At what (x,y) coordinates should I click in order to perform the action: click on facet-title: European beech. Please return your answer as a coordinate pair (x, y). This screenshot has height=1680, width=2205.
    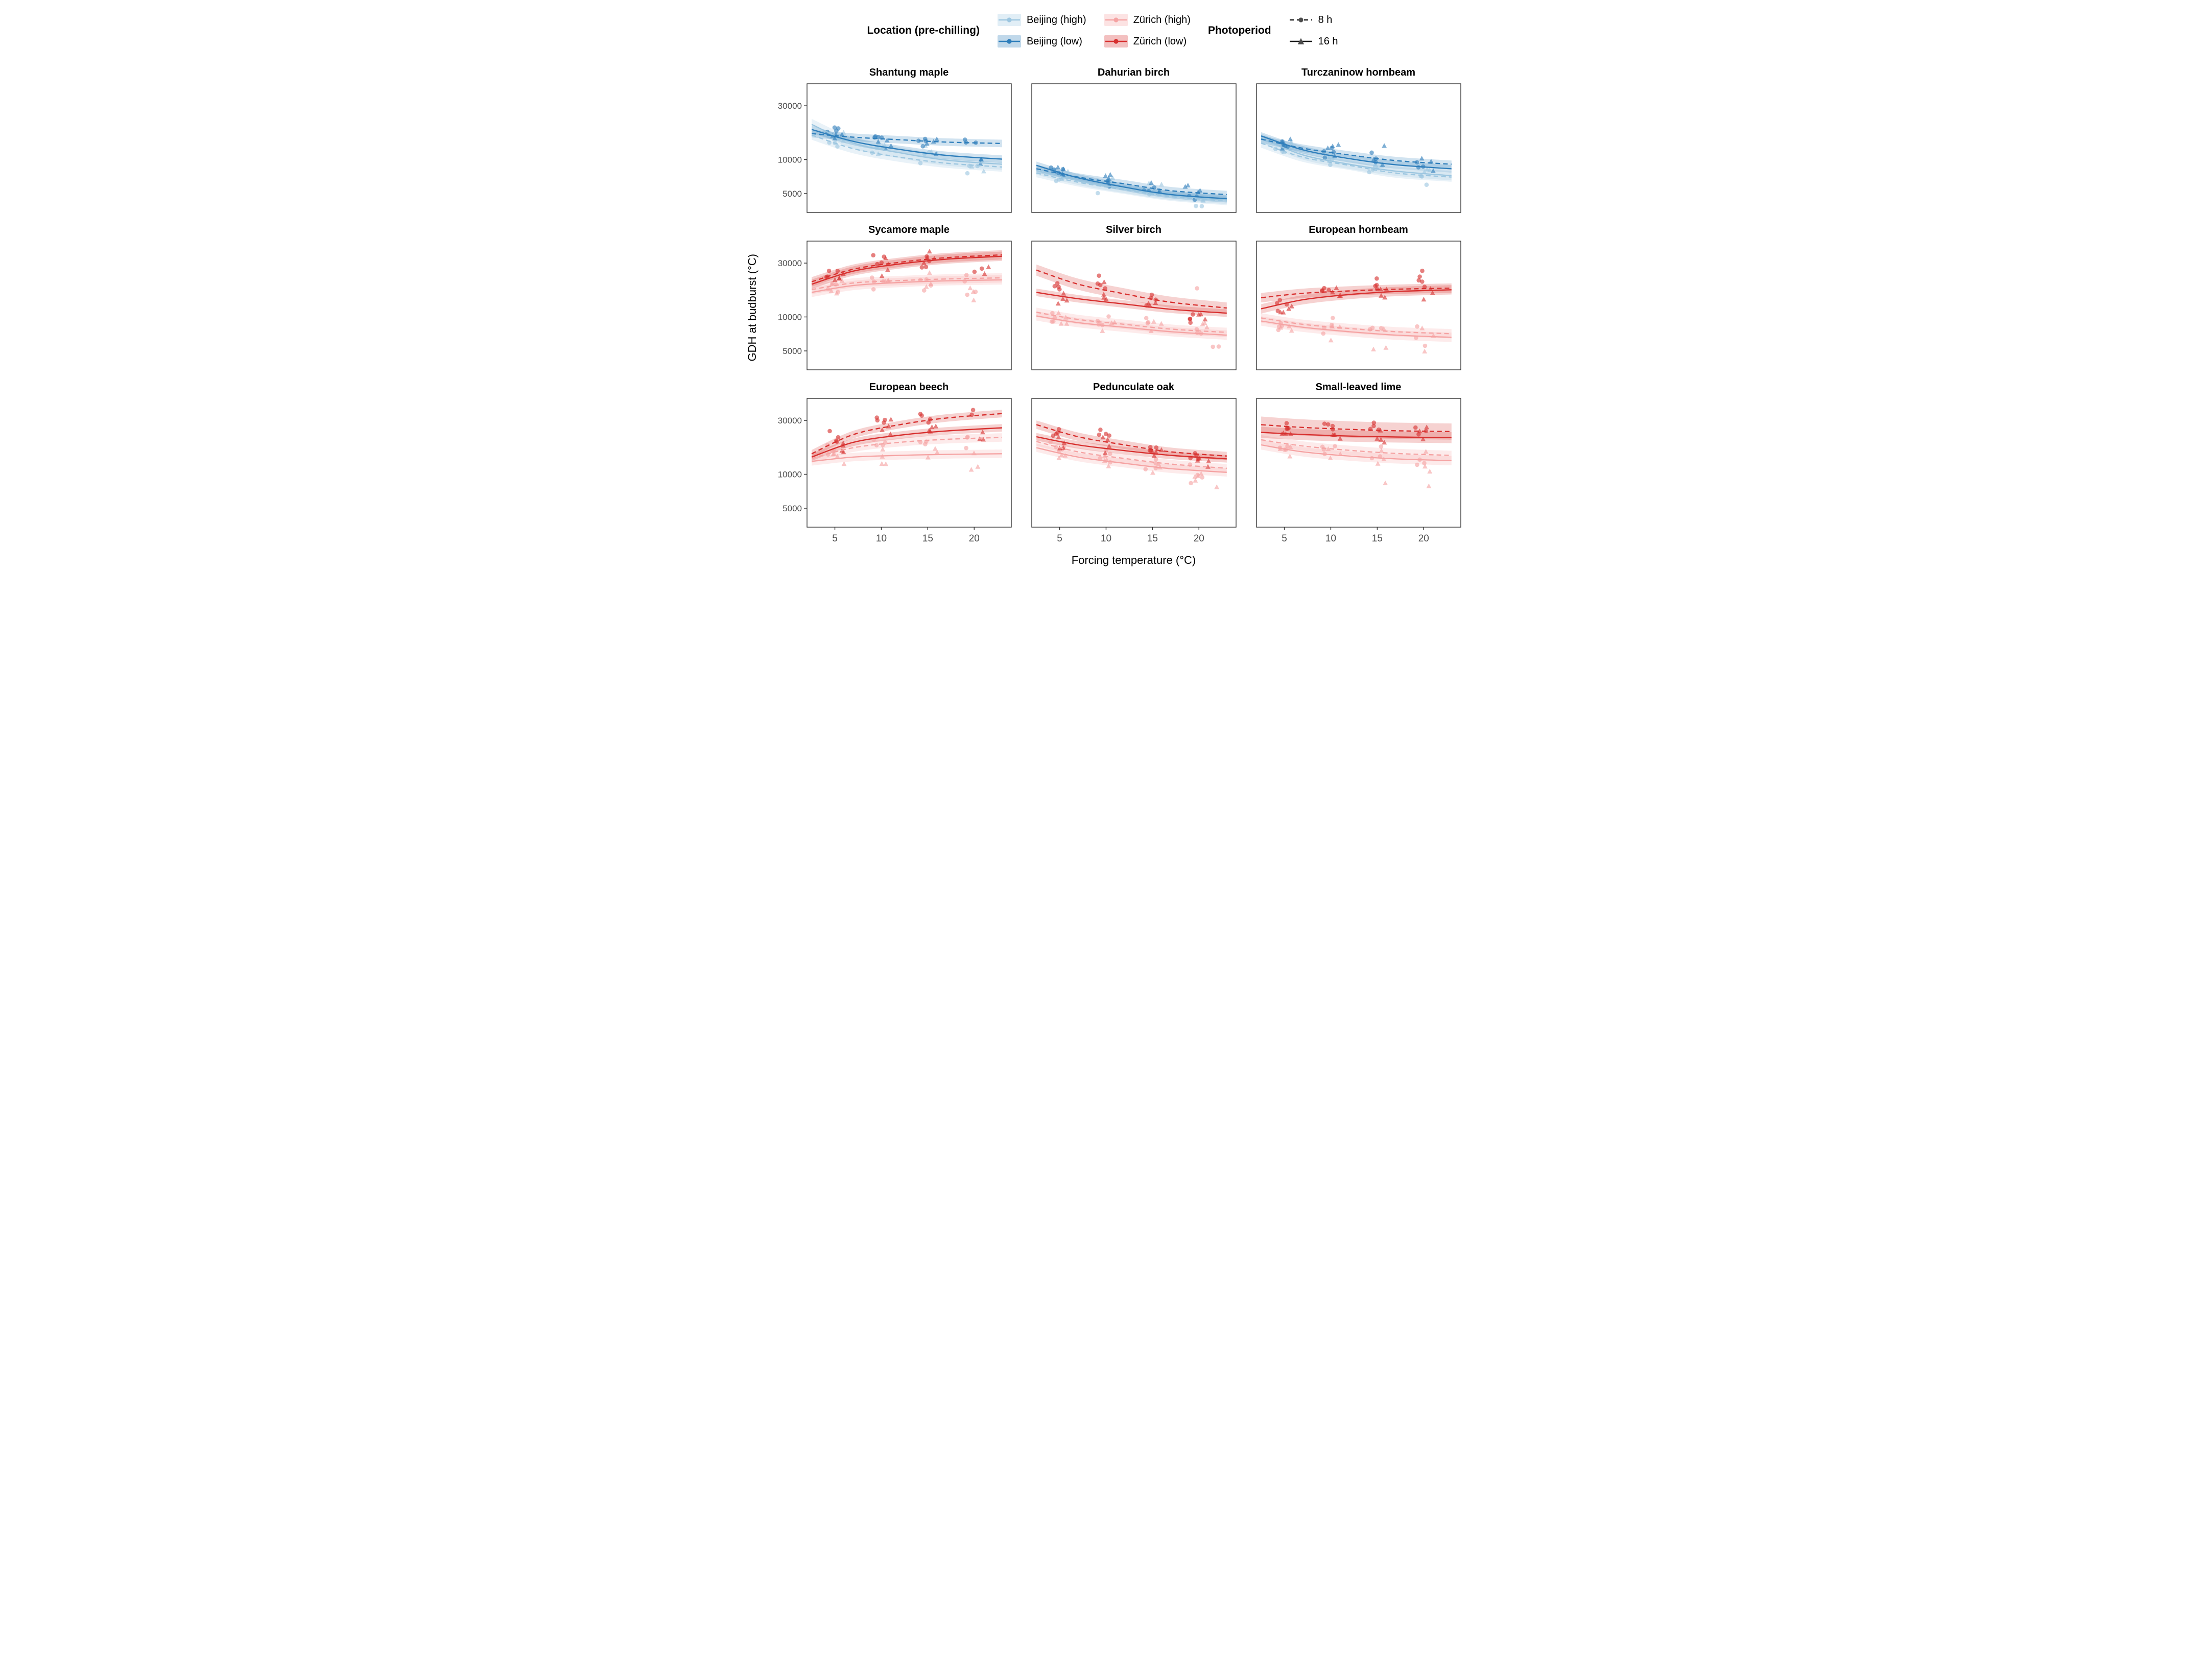
    Looking at the image, I should click on (909, 388).